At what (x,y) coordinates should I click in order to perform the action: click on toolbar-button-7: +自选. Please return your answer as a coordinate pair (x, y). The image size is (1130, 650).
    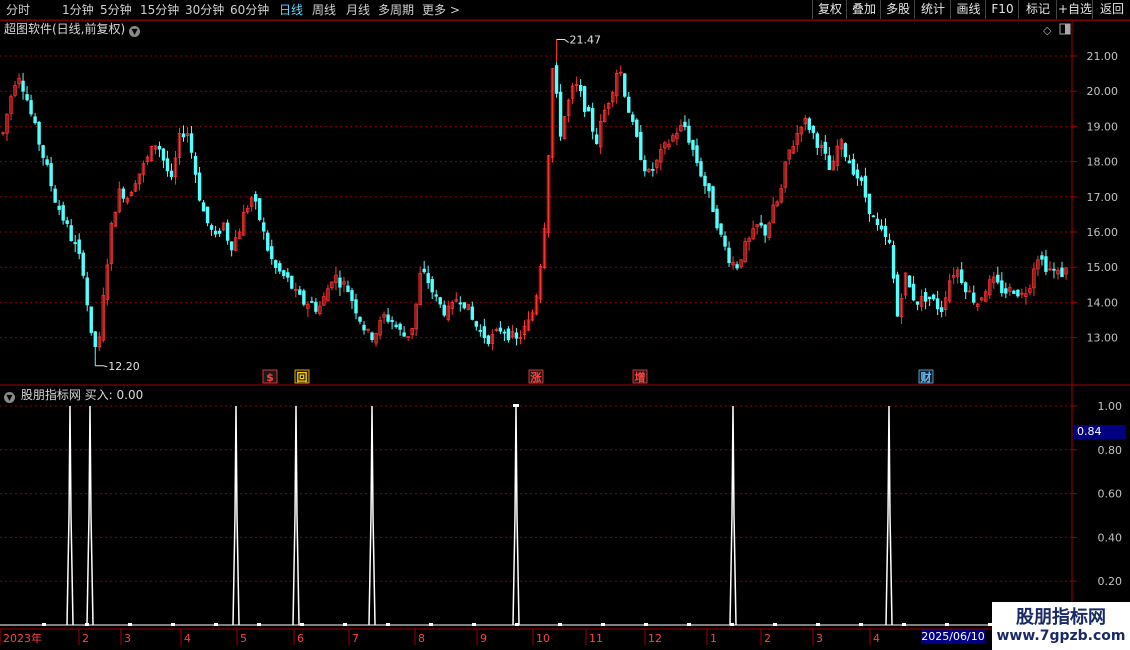
    Looking at the image, I should click on (1074, 9).